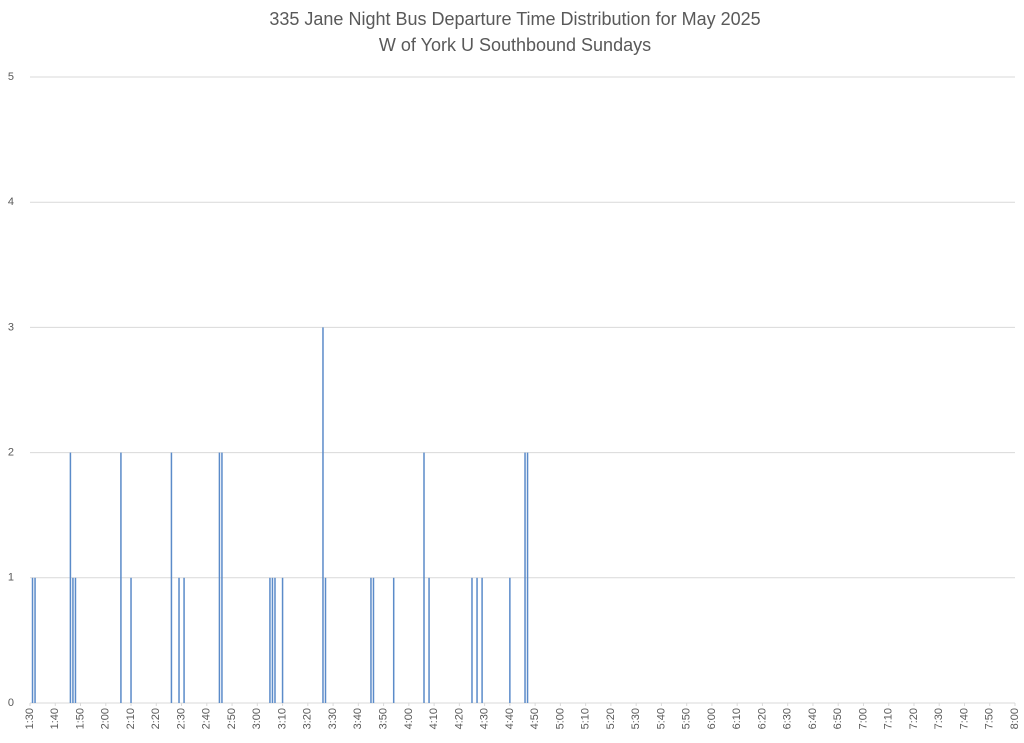 This screenshot has height=743, width=1024. What do you see at coordinates (914, 718) in the screenshot?
I see `x-tick-label: 7:20` at bounding box center [914, 718].